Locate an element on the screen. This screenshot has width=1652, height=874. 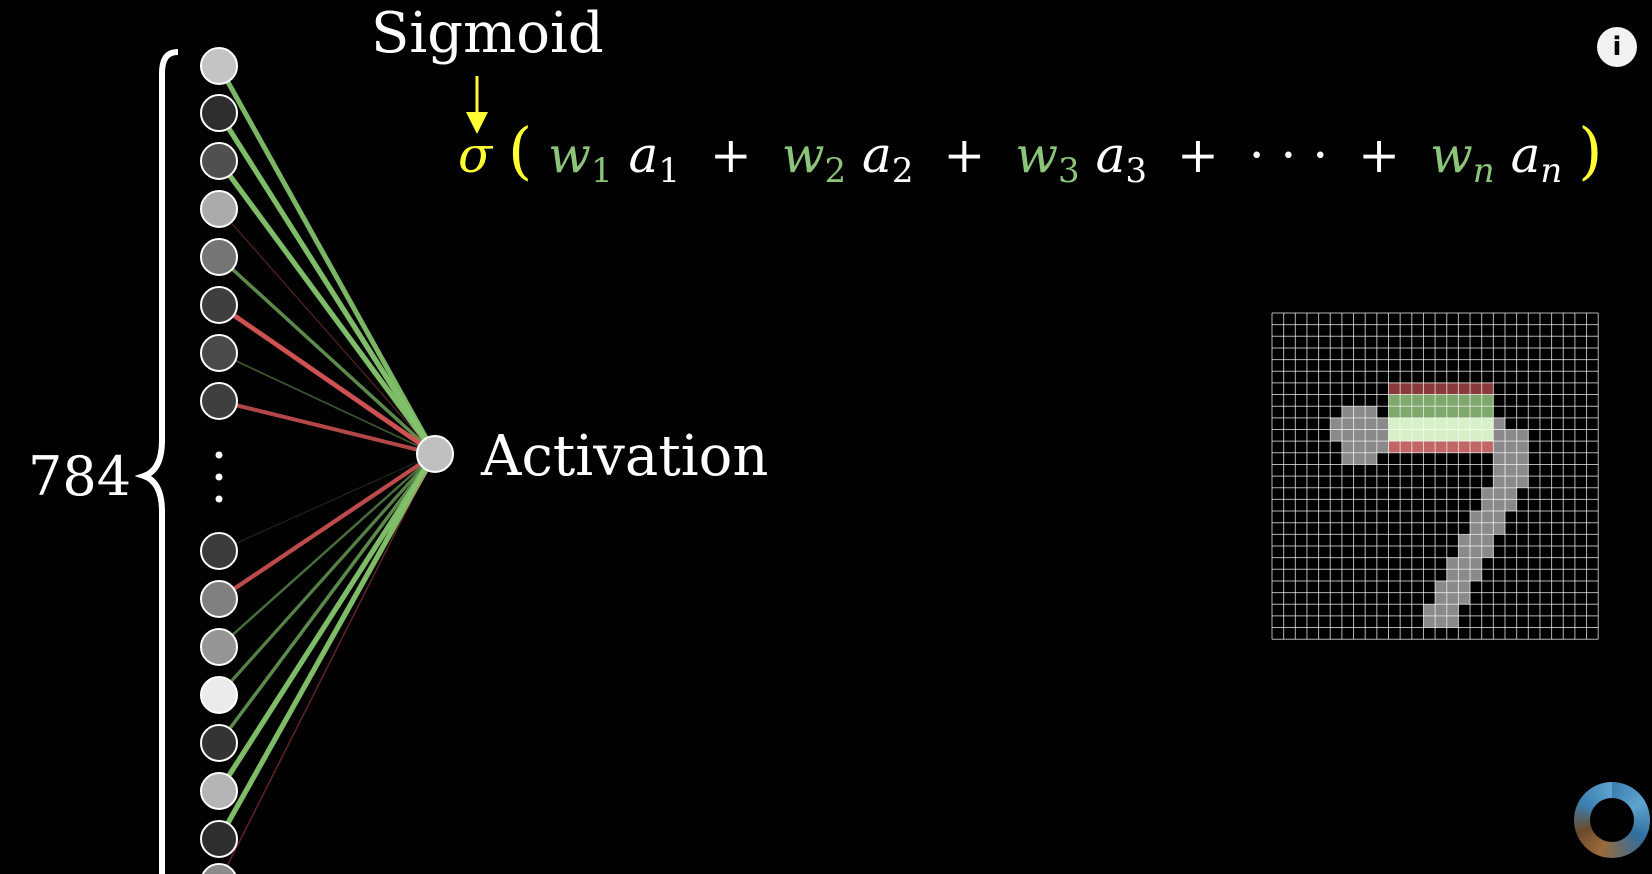
channel-logo-icon is located at coordinates (1612, 820).